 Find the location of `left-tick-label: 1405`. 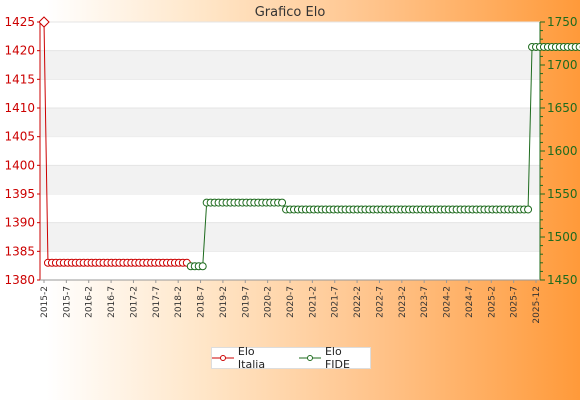

left-tick-label: 1405 is located at coordinates (19, 137).